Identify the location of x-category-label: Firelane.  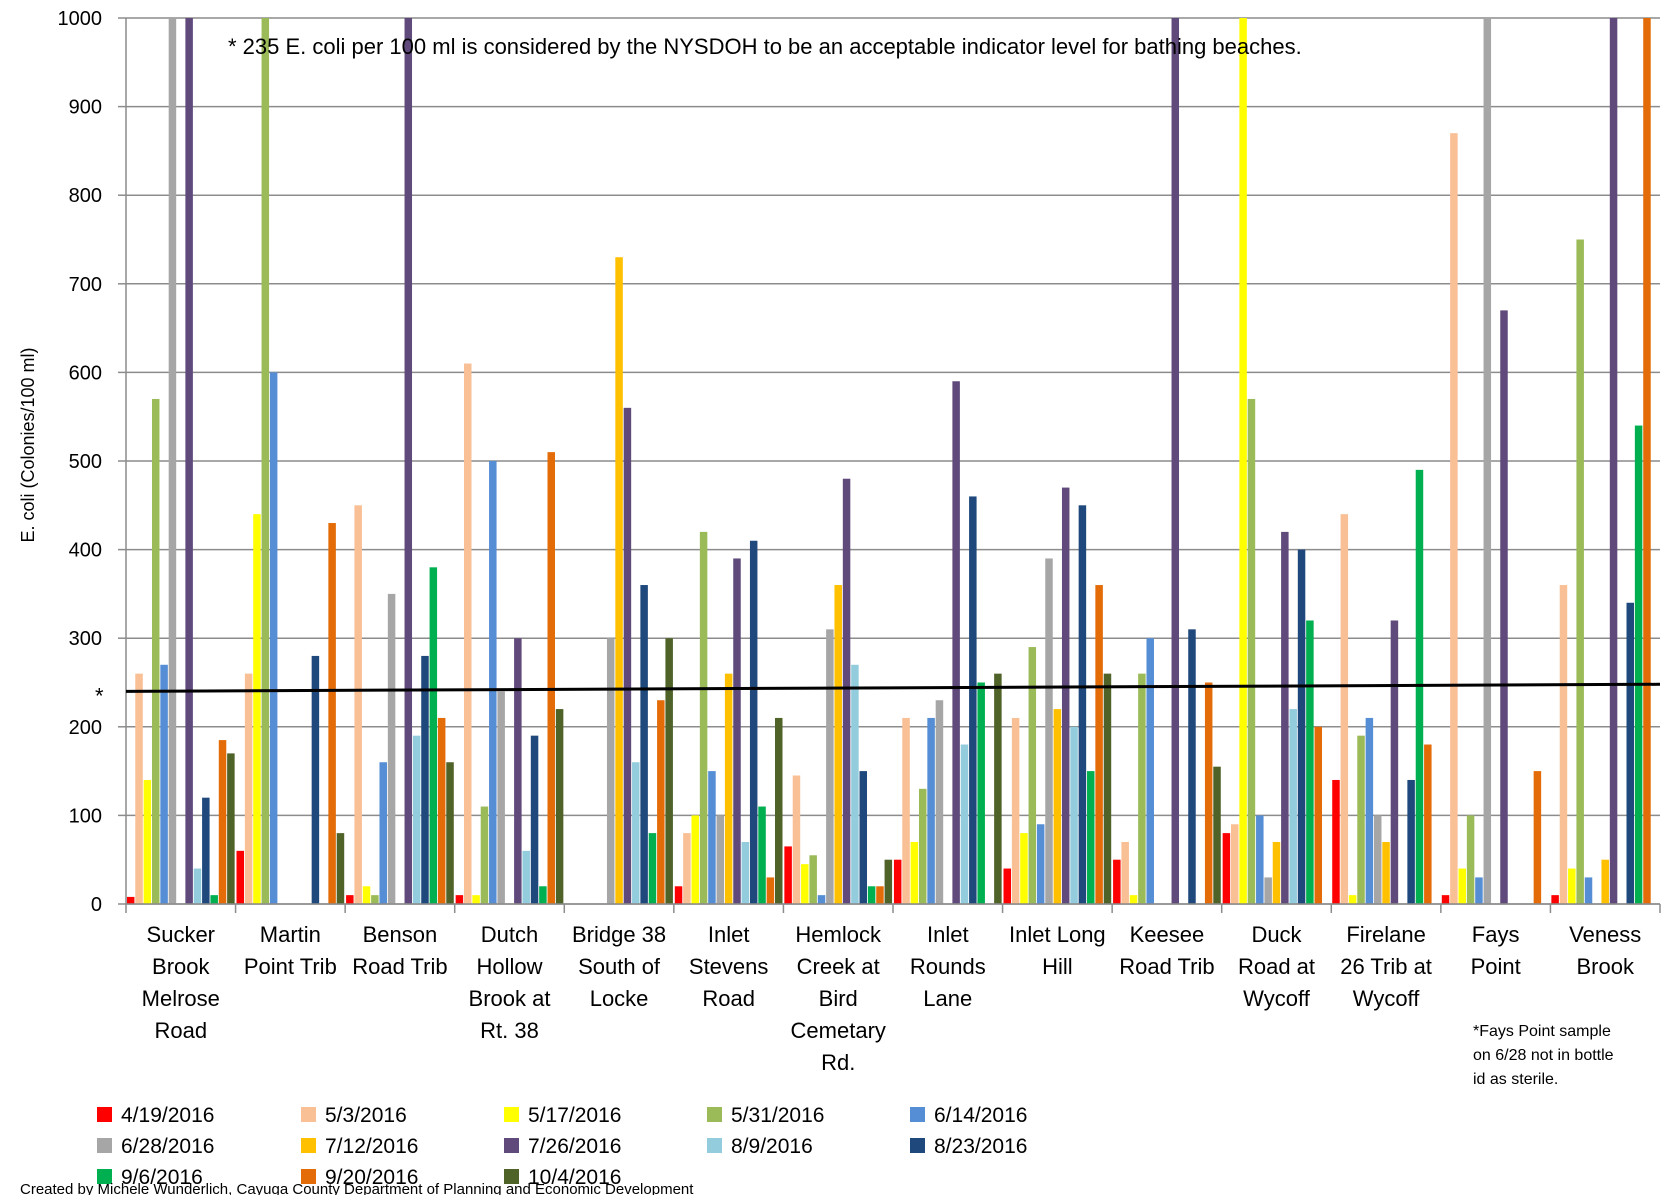
(1385, 934).